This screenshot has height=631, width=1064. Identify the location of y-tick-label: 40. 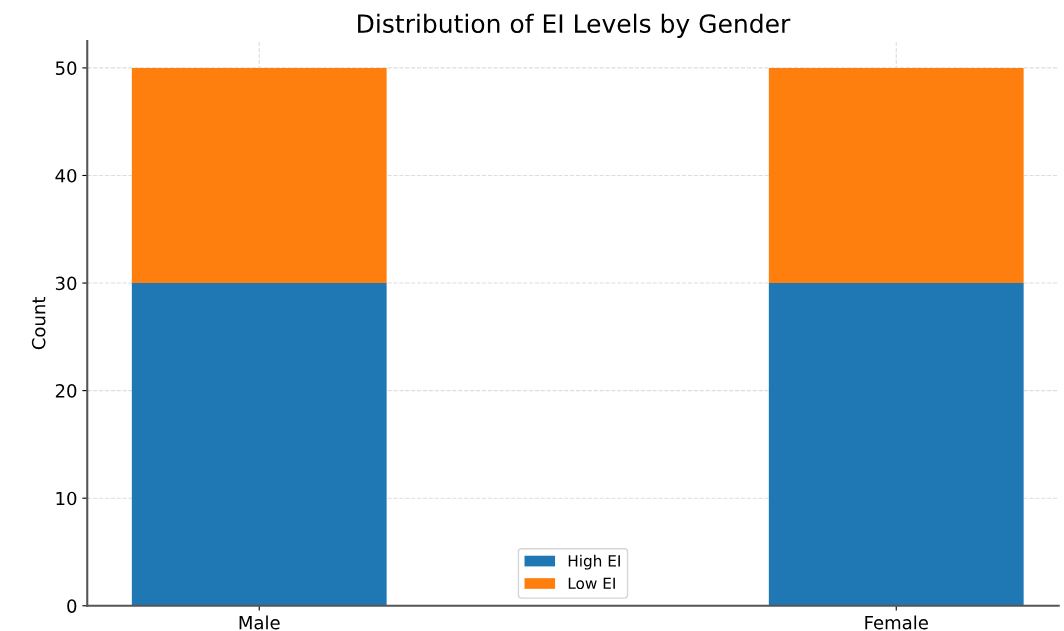
(66, 175).